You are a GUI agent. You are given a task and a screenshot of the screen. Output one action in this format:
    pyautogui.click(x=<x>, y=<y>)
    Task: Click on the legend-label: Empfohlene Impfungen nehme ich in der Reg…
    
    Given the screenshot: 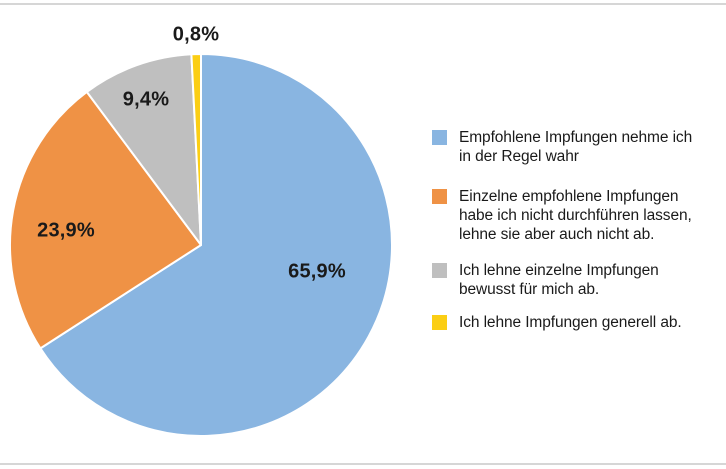 What is the action you would take?
    pyautogui.click(x=576, y=147)
    